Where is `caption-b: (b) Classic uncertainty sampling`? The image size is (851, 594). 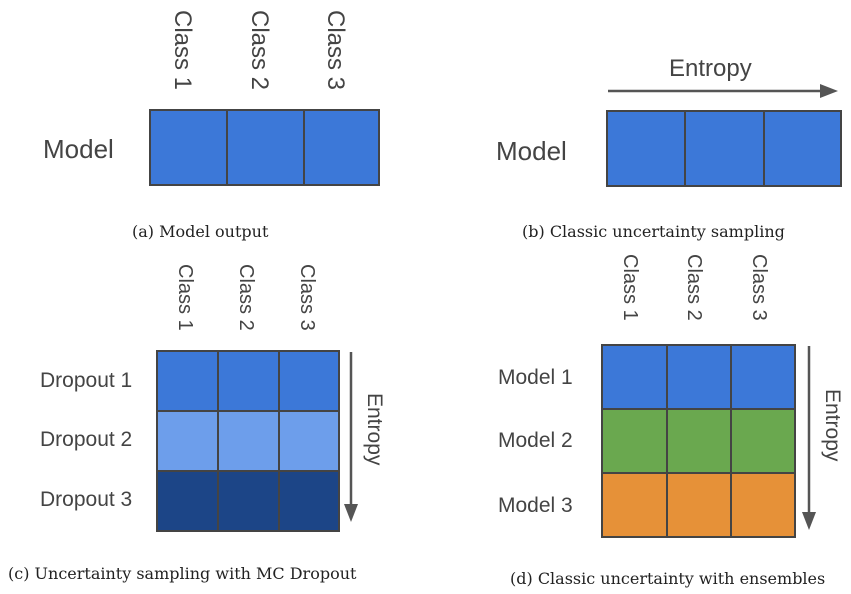
caption-b: (b) Classic uncertainty sampling is located at coordinates (653, 231).